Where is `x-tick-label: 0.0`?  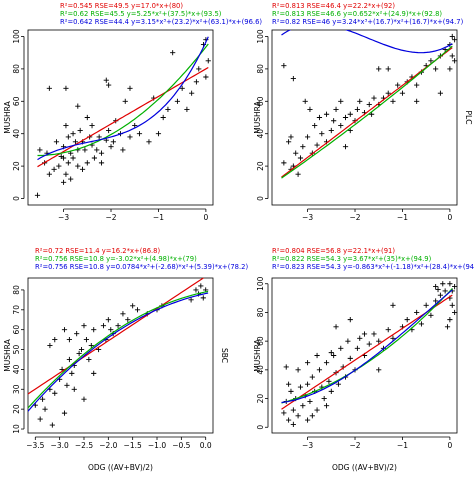 x-tick-label: 0.0 is located at coordinates (206, 445).